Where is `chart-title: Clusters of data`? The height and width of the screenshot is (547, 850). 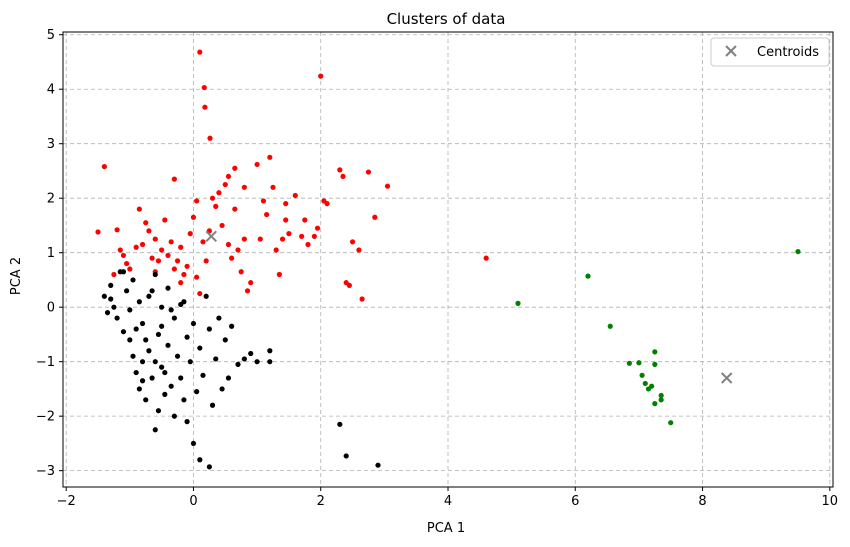
chart-title: Clusters of data is located at coordinates (446, 19).